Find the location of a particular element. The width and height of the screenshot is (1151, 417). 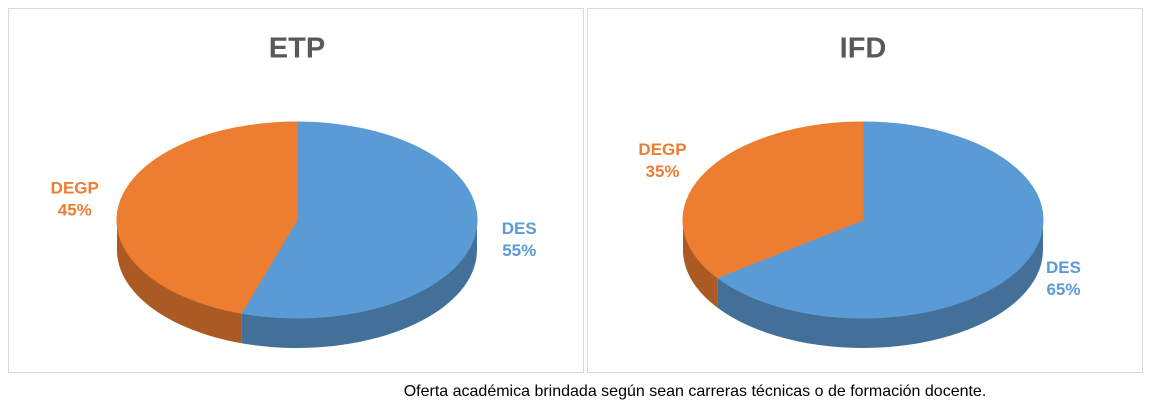

label-value: 65% is located at coordinates (1063, 289).